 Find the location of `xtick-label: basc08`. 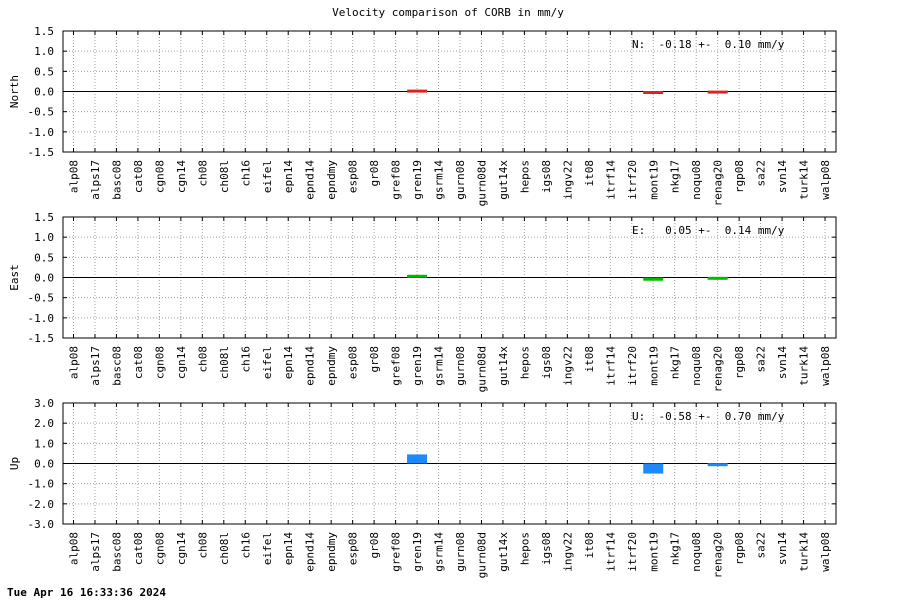

xtick-label: basc08 is located at coordinates (116, 552).